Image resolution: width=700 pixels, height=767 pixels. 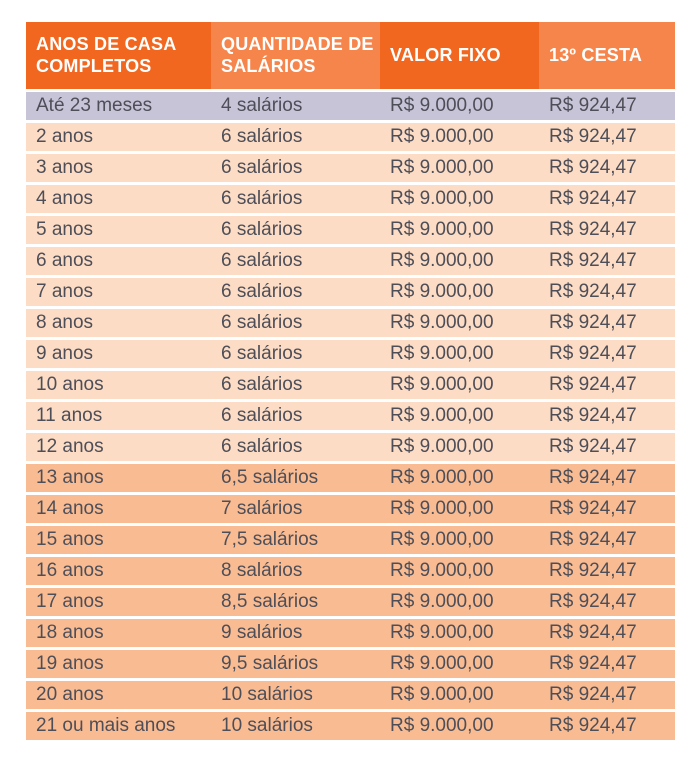 I want to click on cell-anos: 2 anos, so click(x=65, y=136).